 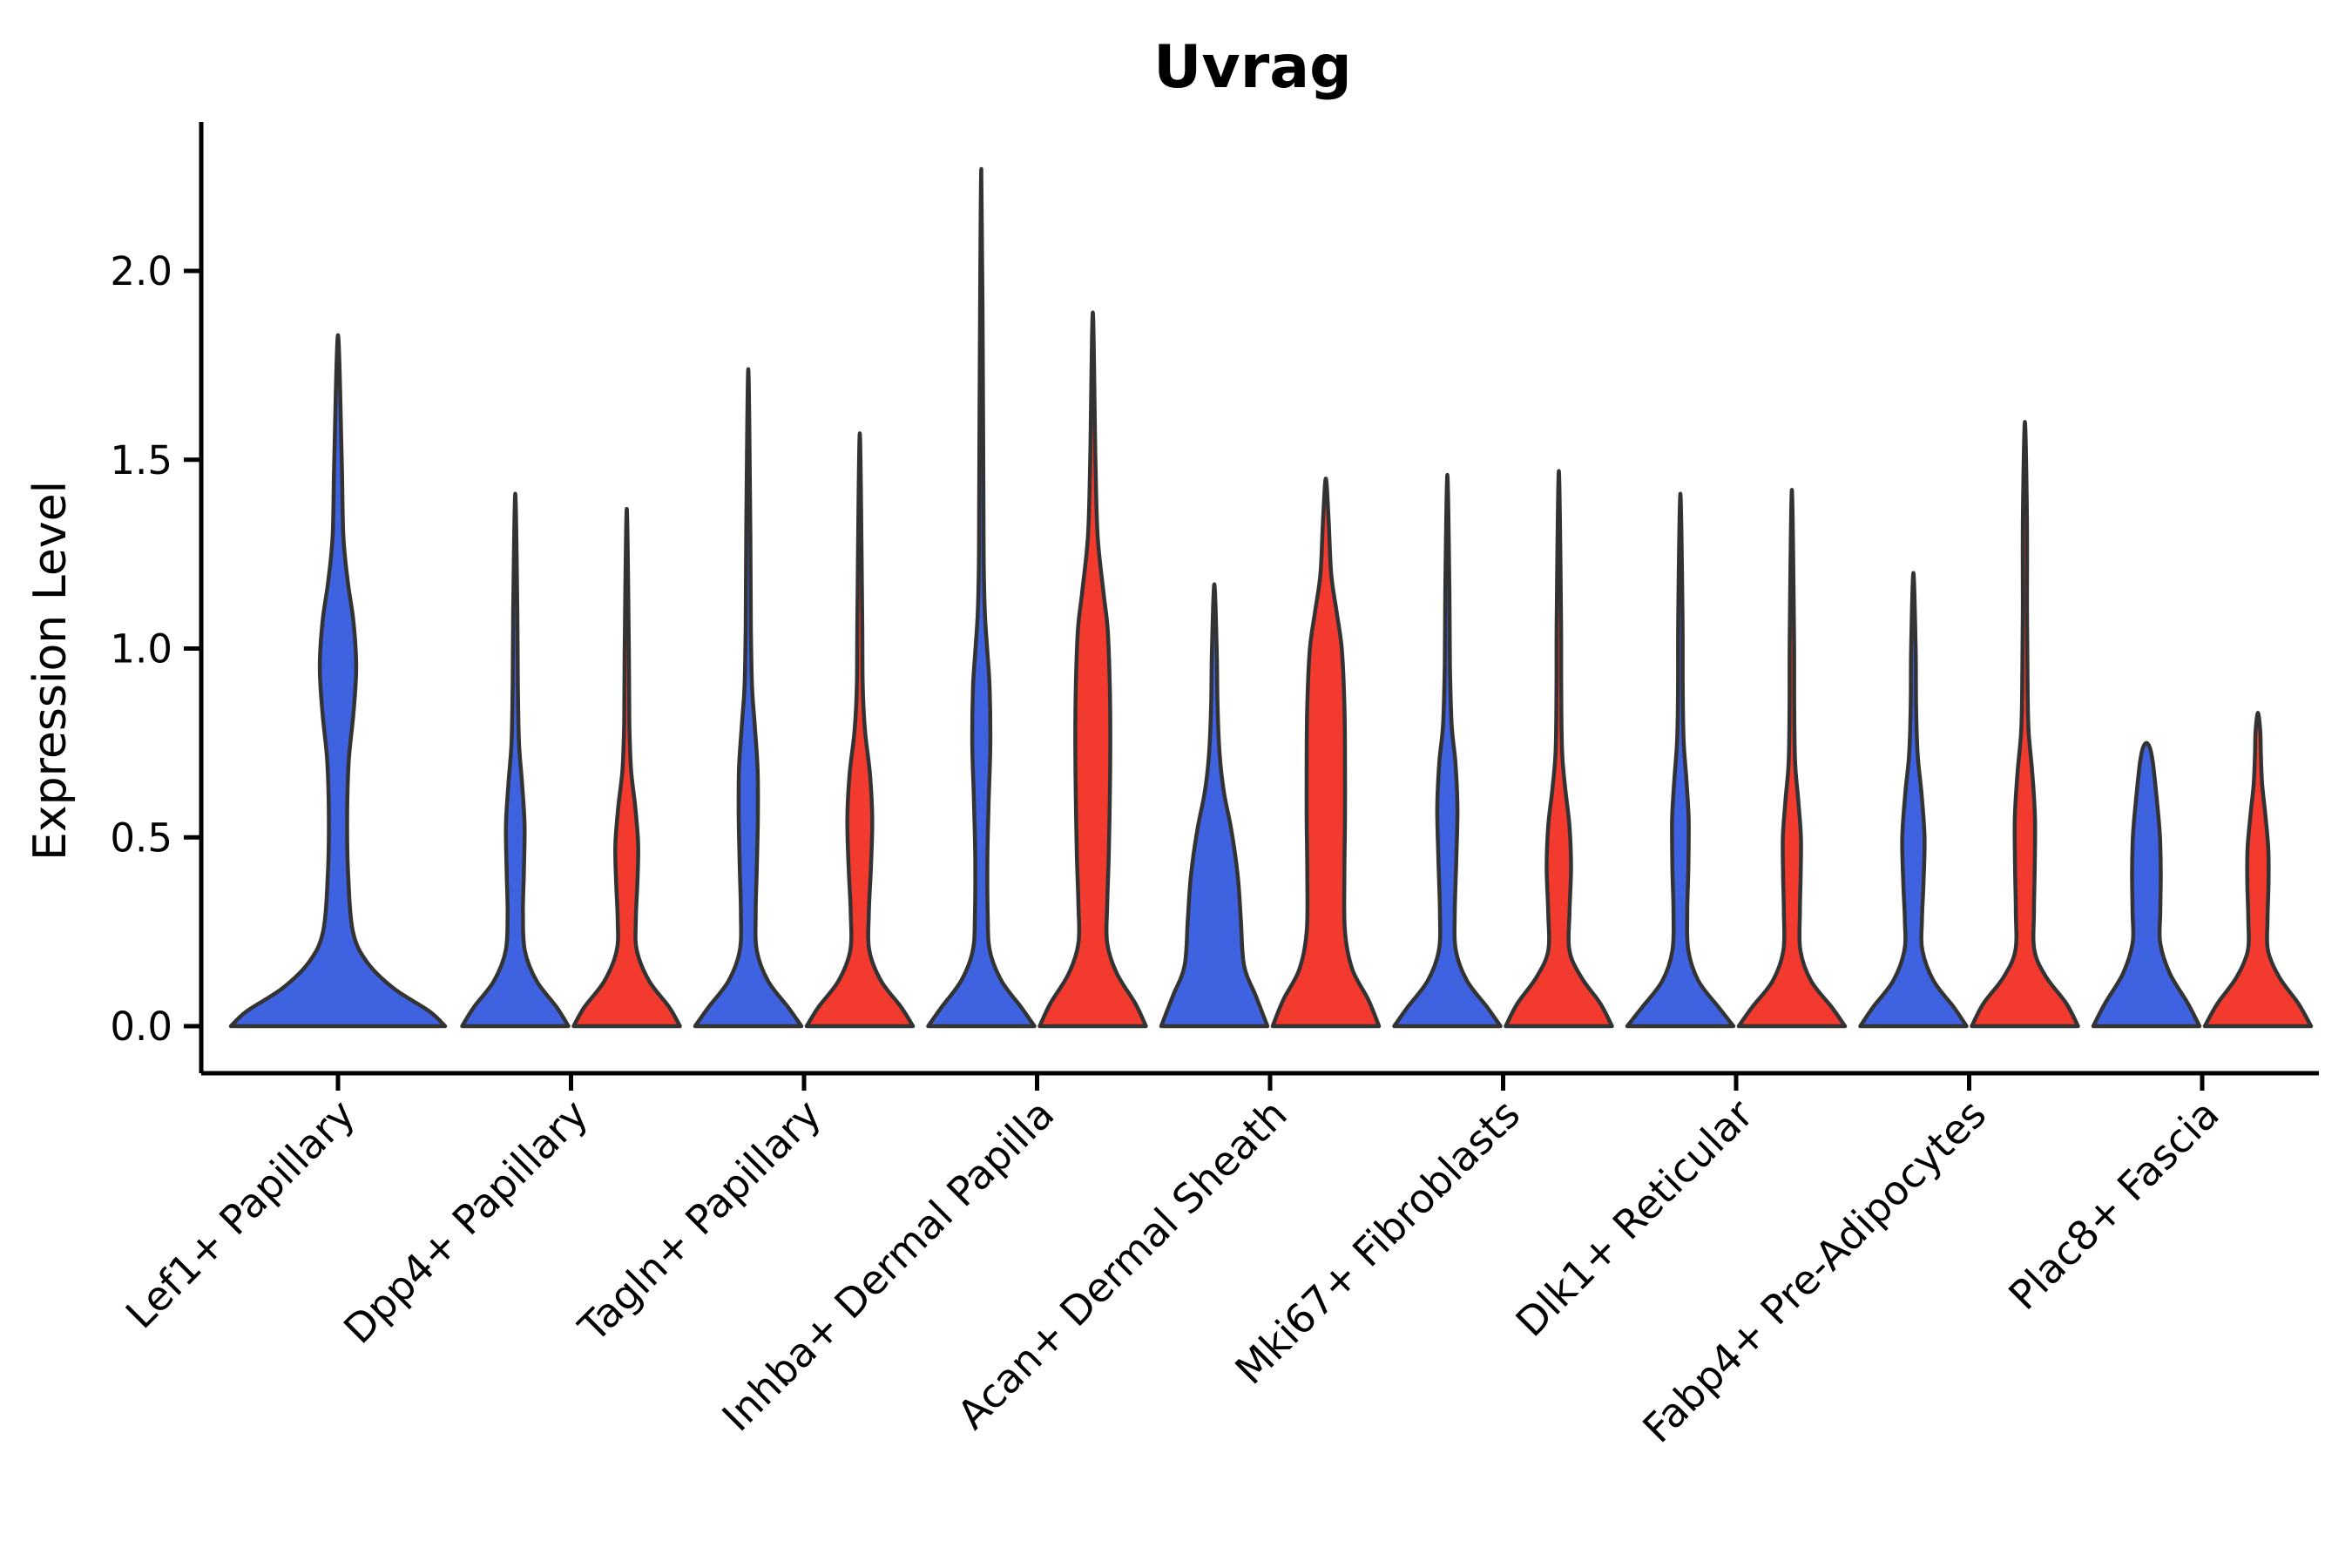 What do you see at coordinates (141, 460) in the screenshot?
I see `y-tick-label: 1.5` at bounding box center [141, 460].